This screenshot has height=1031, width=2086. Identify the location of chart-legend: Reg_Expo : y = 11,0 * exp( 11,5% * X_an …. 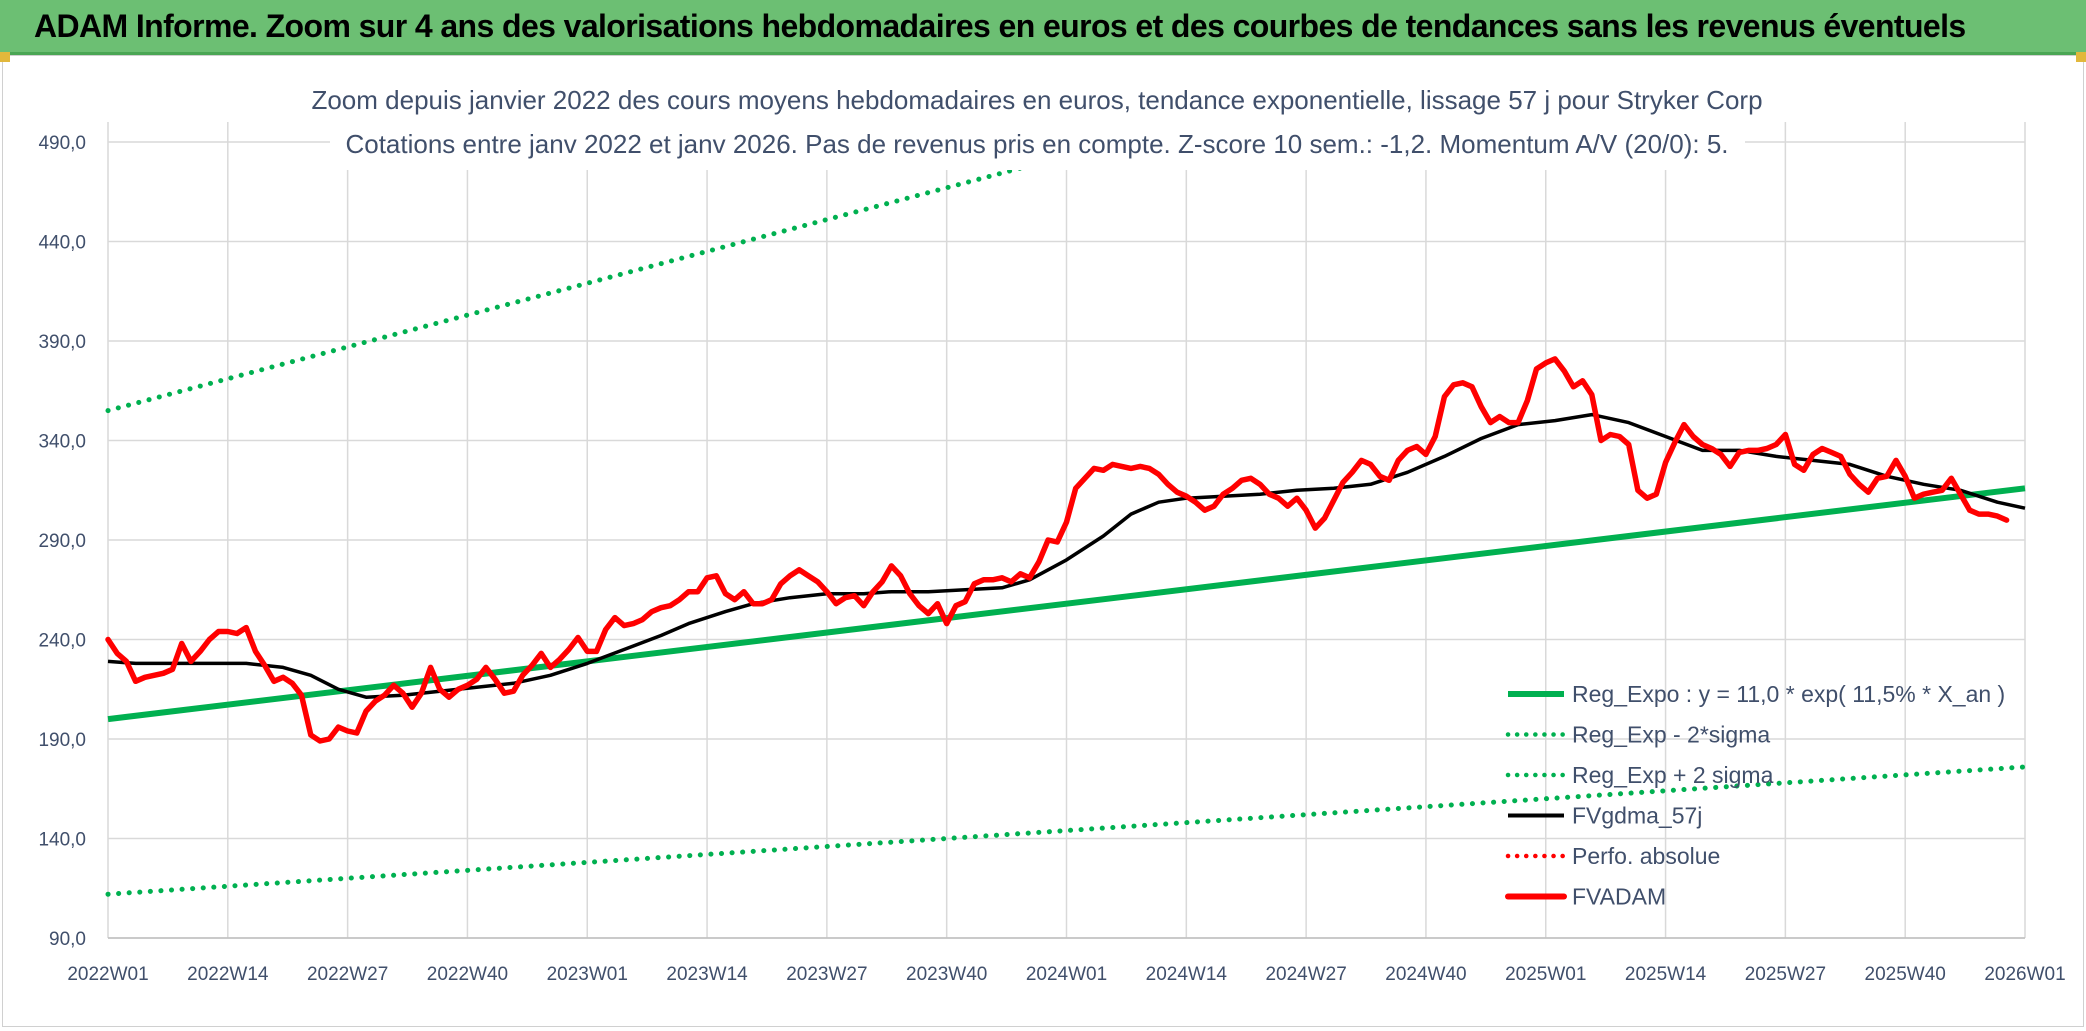
(1755, 795).